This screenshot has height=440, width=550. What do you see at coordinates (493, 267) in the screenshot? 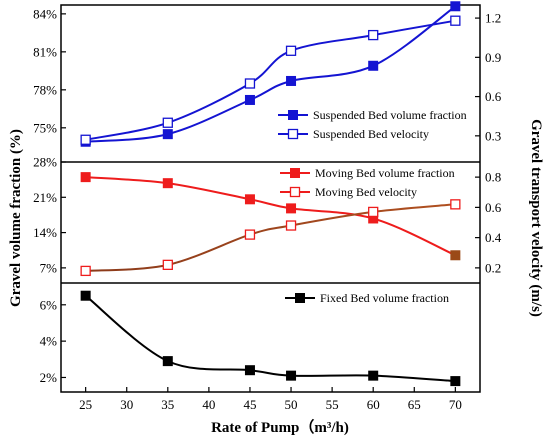
I see `y-right-tick-label: 0.2` at bounding box center [493, 267].